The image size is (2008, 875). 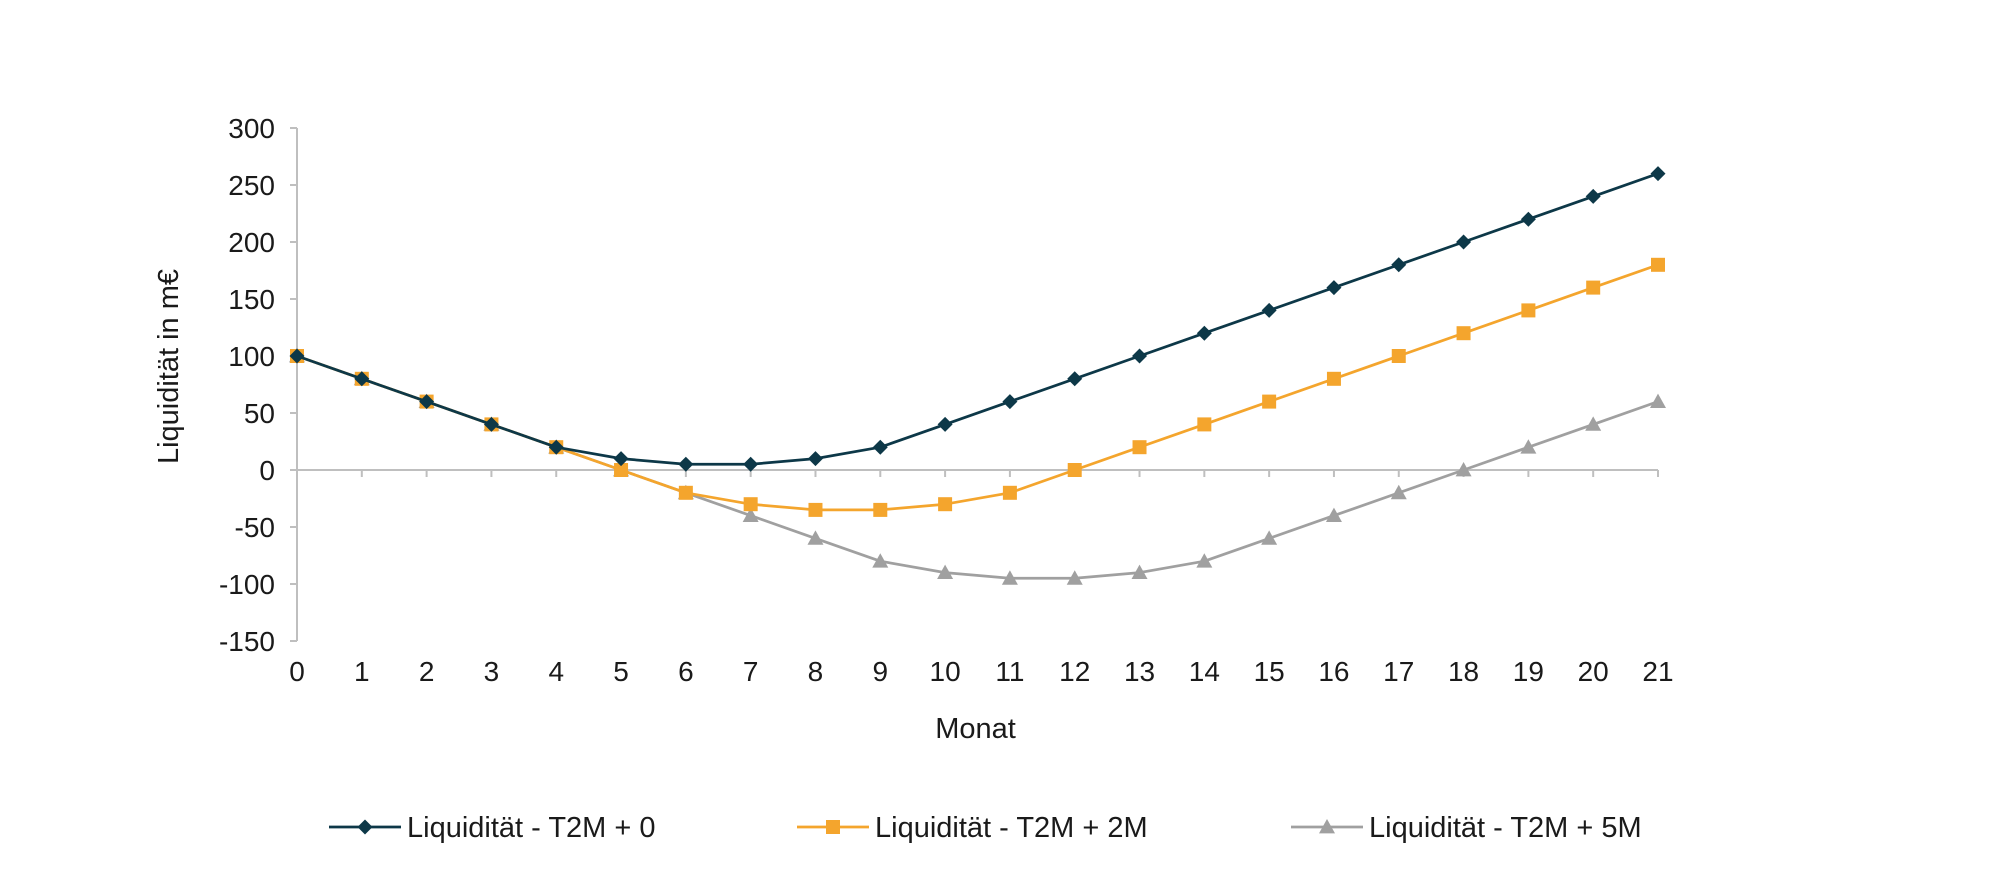 I want to click on y-tick-label: 100, so click(x=251, y=356).